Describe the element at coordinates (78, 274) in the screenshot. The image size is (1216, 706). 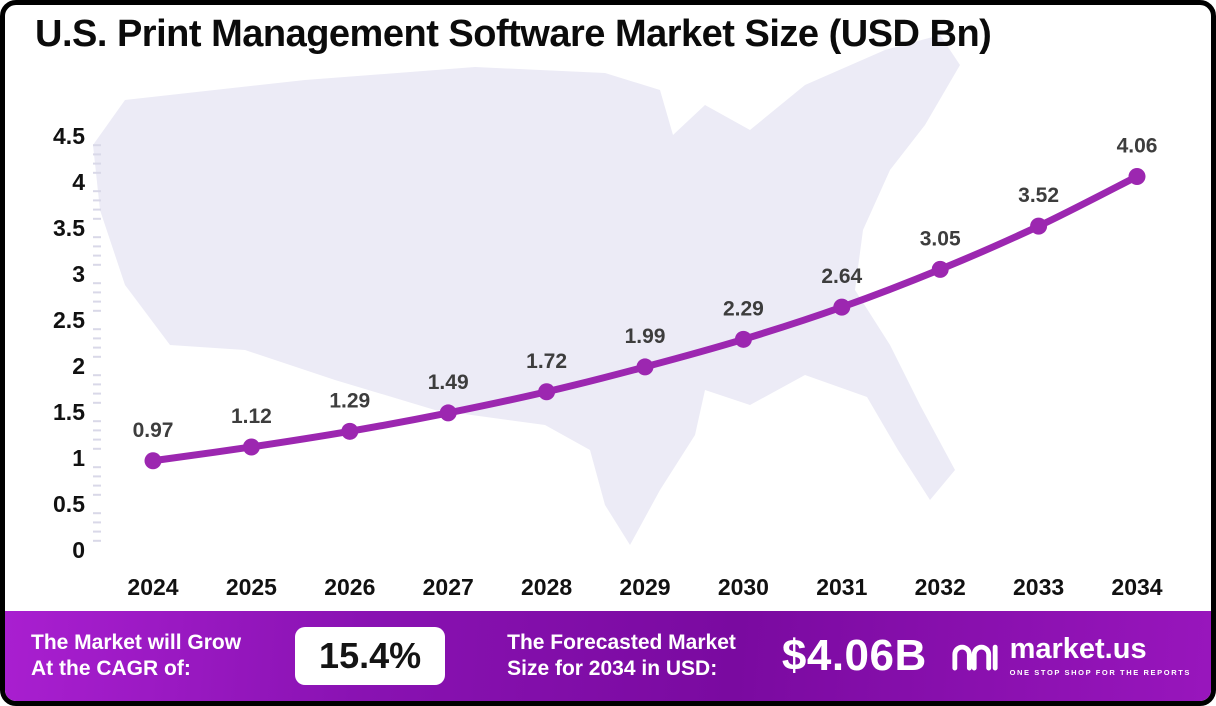
I see `svg-text: 3` at that location.